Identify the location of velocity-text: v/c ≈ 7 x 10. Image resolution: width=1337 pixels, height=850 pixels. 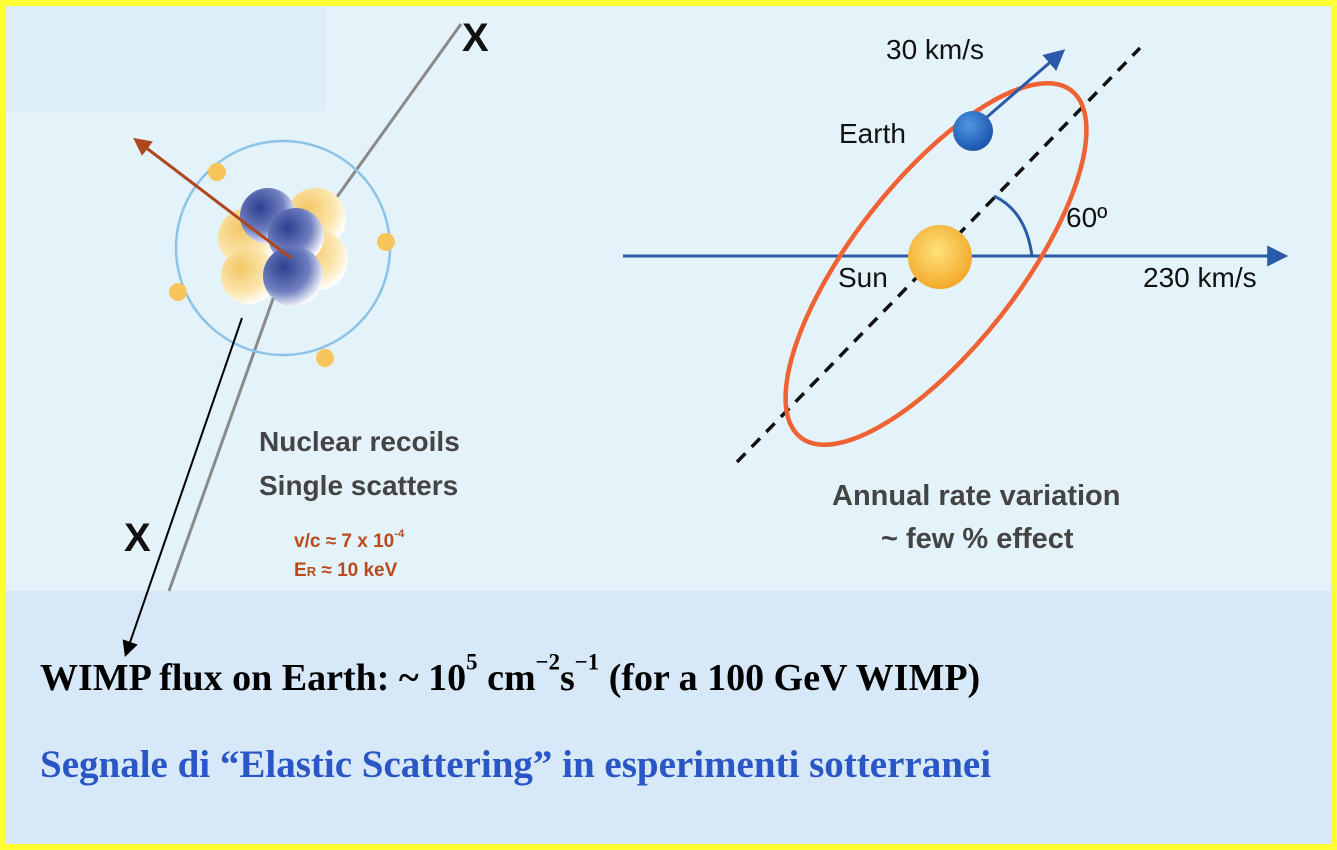
(344, 541).